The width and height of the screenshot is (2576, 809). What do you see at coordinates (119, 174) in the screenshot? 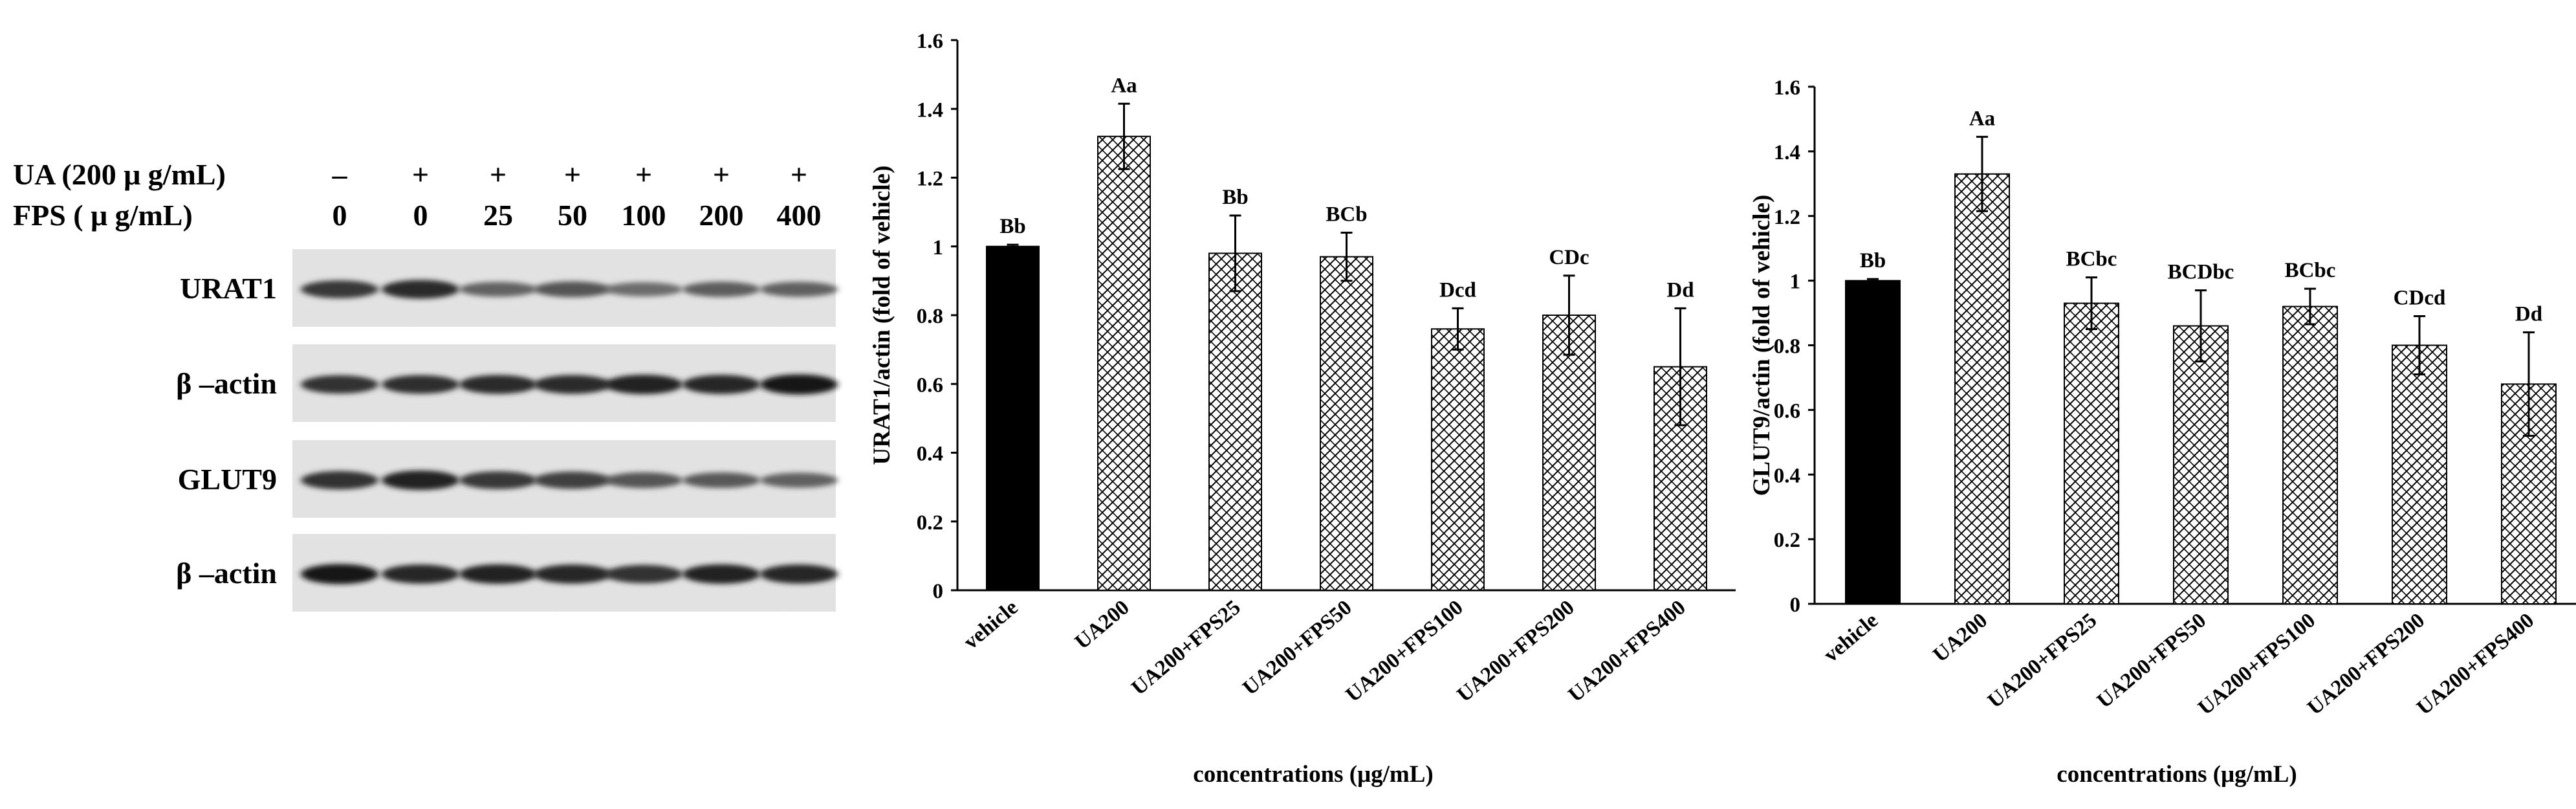
I see `condition-label: UA (200 μ g/mL)` at bounding box center [119, 174].